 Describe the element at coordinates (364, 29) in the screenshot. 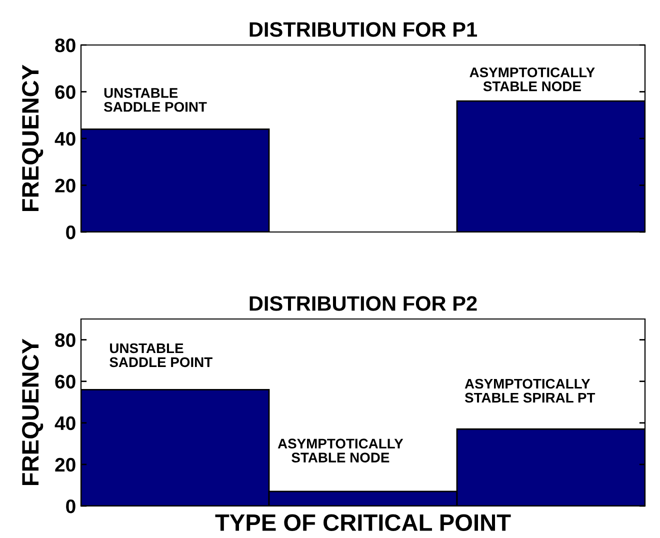

I see `chart-title: DISTRIBUTION FOR P1` at that location.